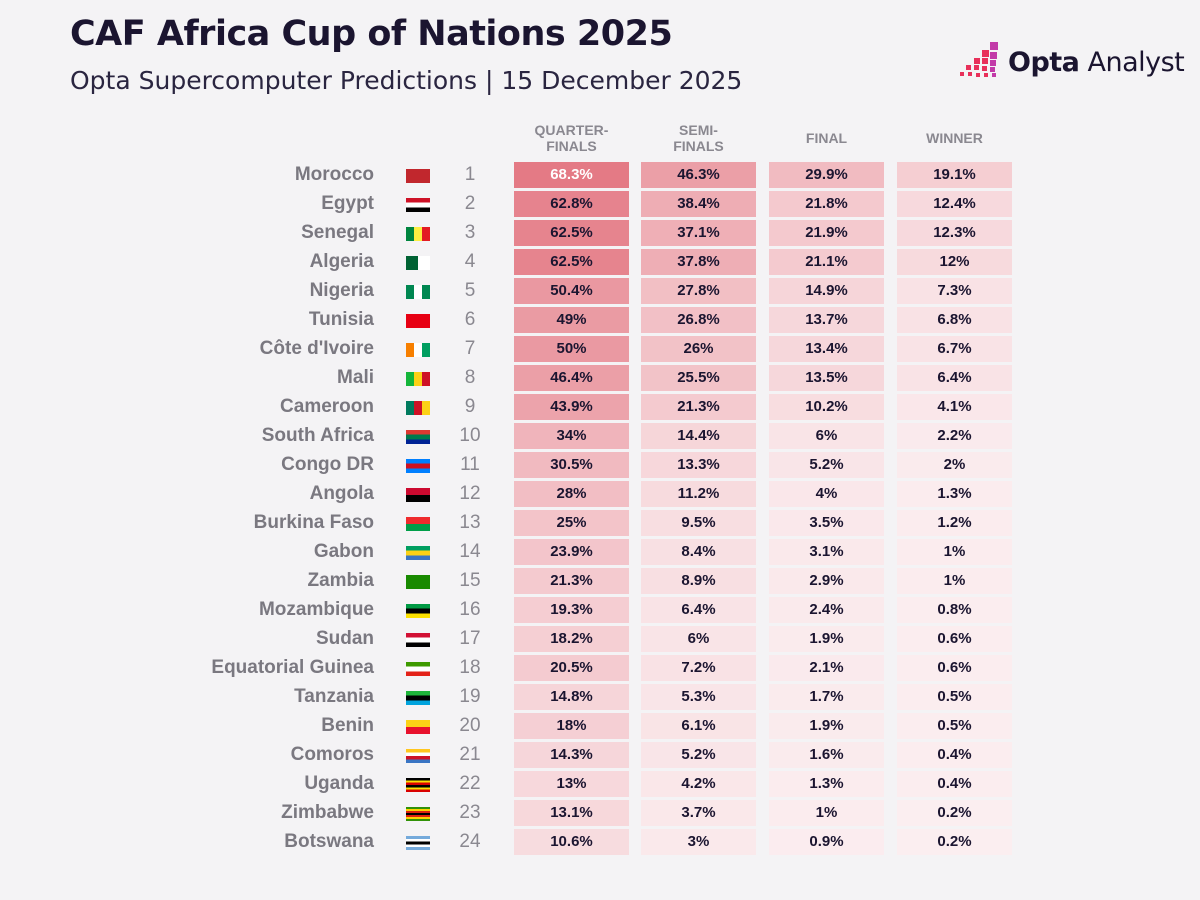  I want to click on probability-cell: 25.5%, so click(698, 378).